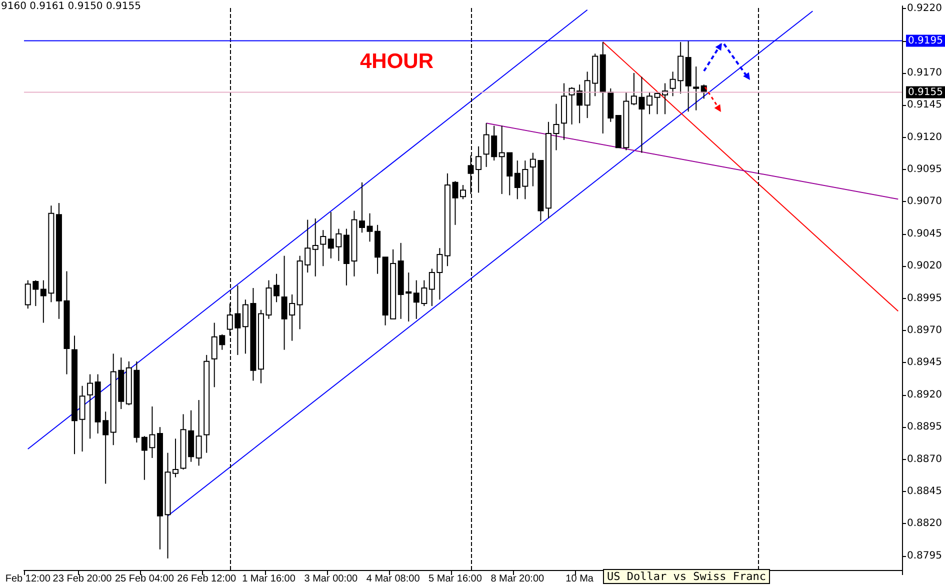 Image resolution: width=945 pixels, height=588 pixels. What do you see at coordinates (924, 394) in the screenshot?
I see `y-tick-label: 0.8920` at bounding box center [924, 394].